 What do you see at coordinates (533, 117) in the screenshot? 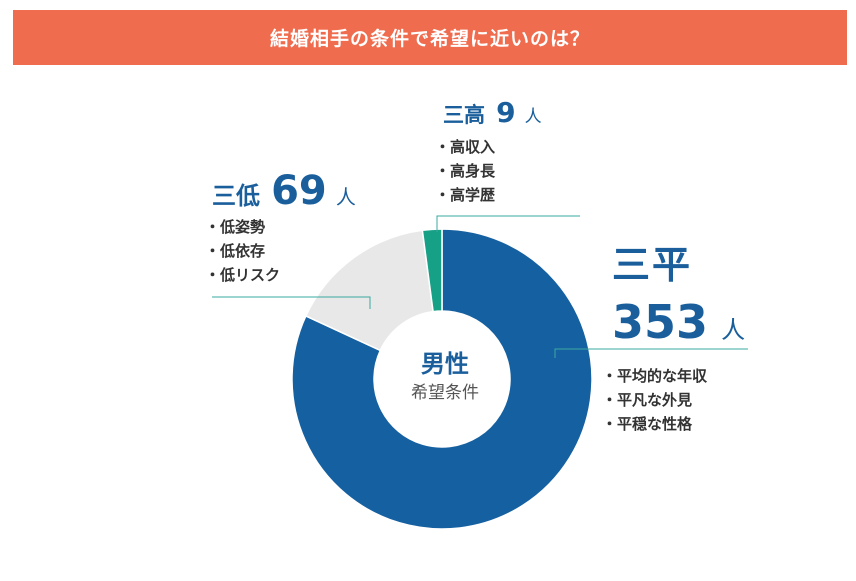
I see `label-sankou-unit: 人` at bounding box center [533, 117].